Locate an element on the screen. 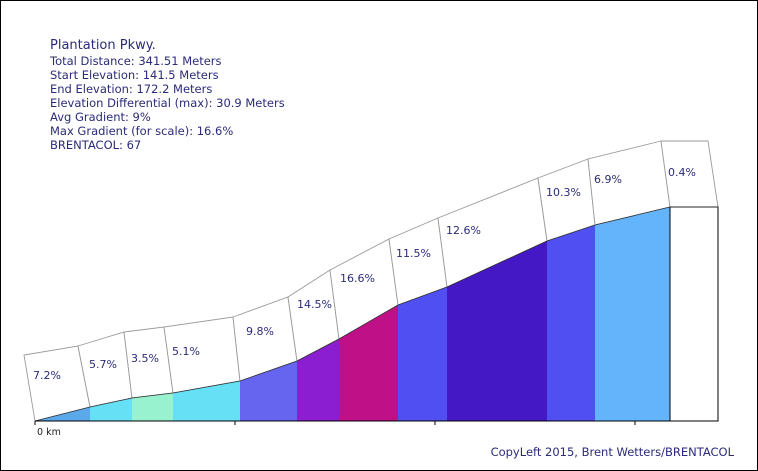 This screenshot has height=471, width=758. gradient-label: 9.8% is located at coordinates (260, 331).